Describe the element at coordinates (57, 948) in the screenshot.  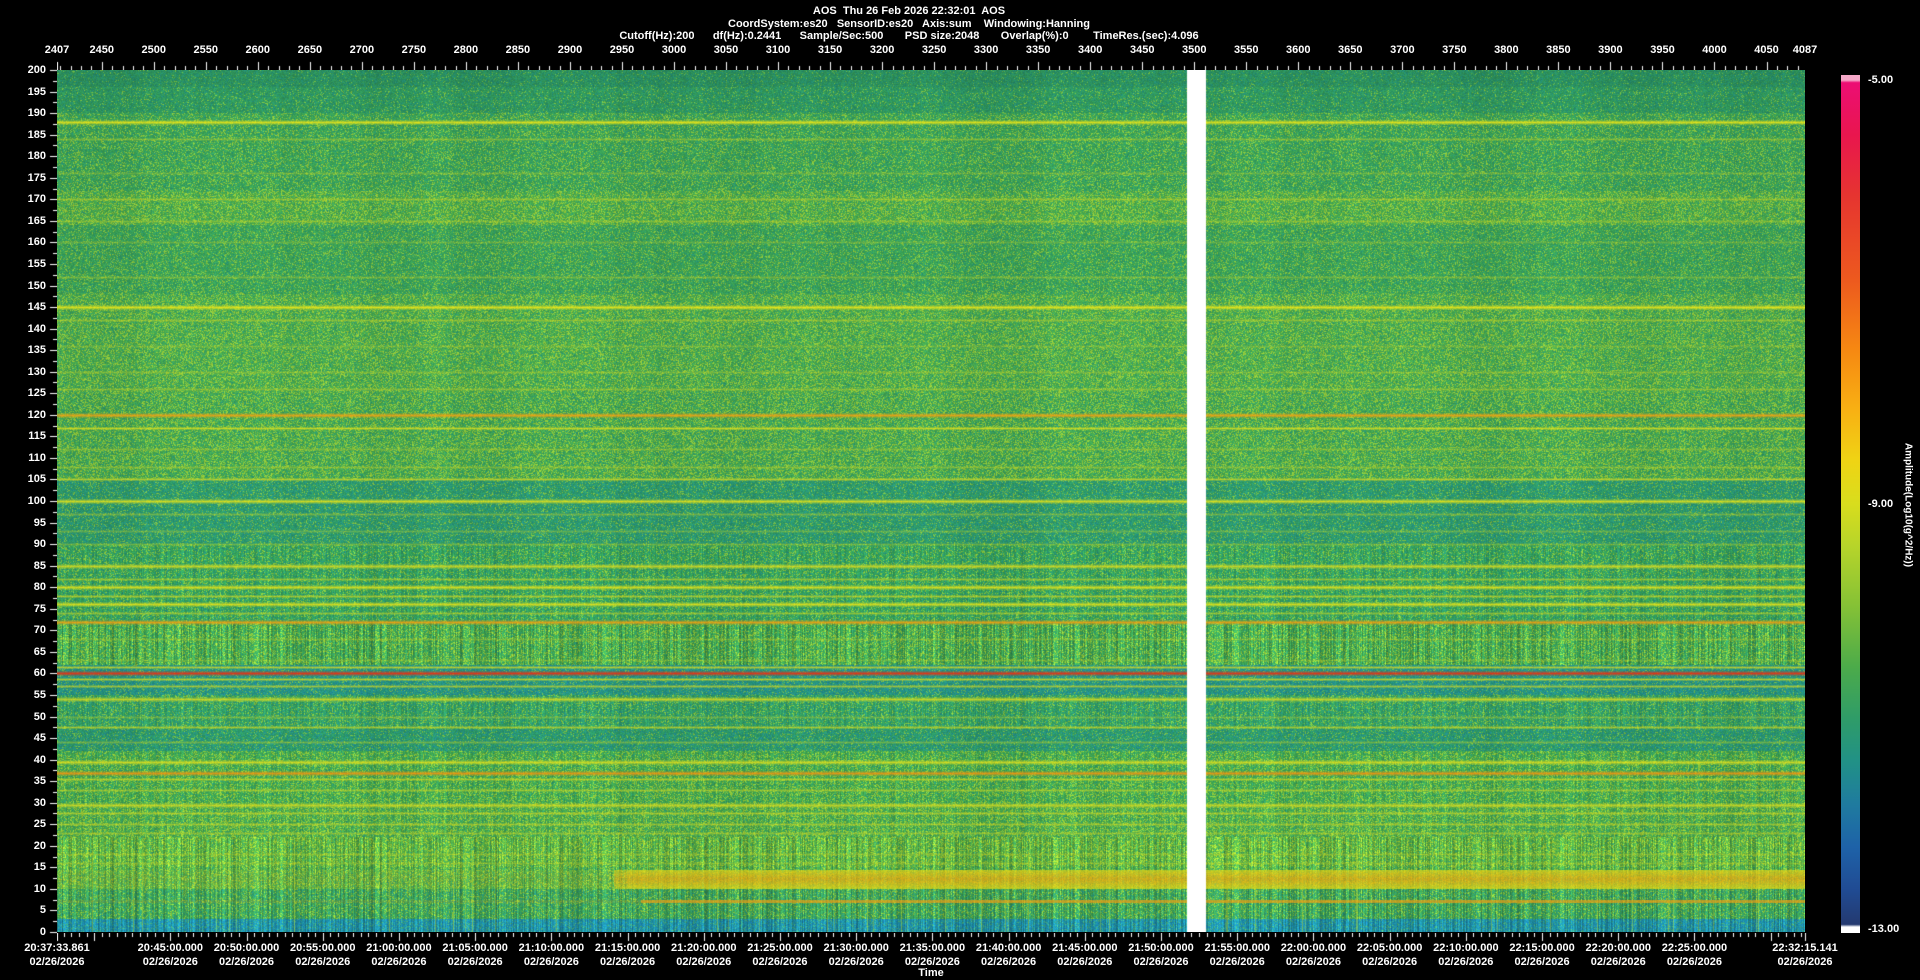
I see `time-value: 20:37:33.861` at that location.